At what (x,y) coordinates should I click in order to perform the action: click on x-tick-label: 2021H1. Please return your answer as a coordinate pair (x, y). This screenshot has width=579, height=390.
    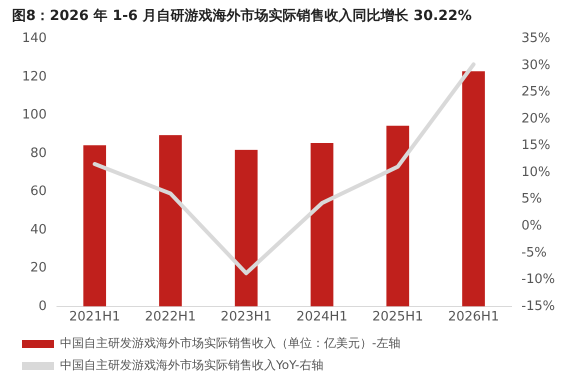
    Looking at the image, I should click on (94, 317).